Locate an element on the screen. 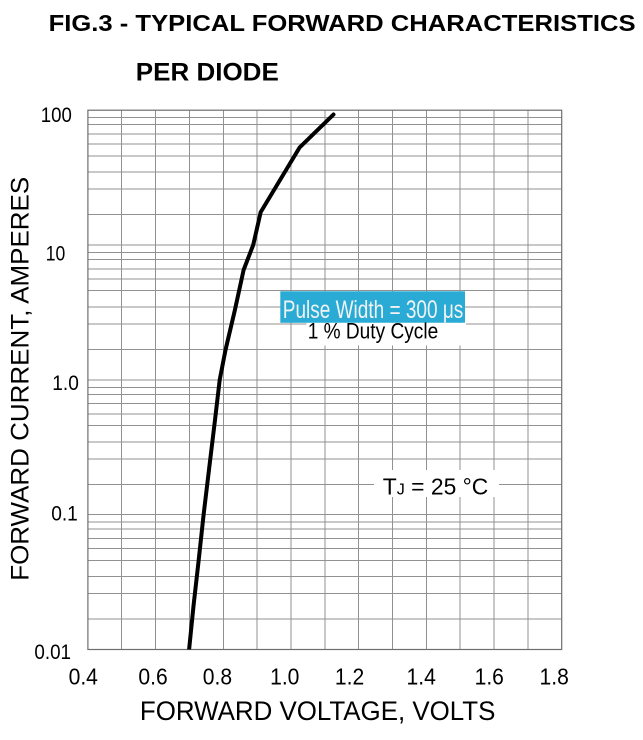  svg-text: 1.2 is located at coordinates (349, 677).